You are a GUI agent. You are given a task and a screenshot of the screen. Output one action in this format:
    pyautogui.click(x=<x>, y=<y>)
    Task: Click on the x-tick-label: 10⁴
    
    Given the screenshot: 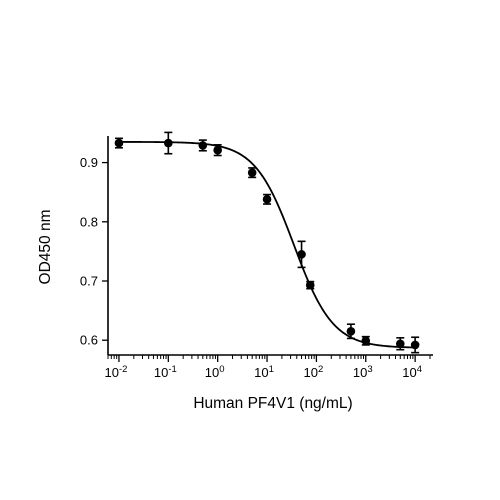 What is the action you would take?
    pyautogui.click(x=412, y=372)
    